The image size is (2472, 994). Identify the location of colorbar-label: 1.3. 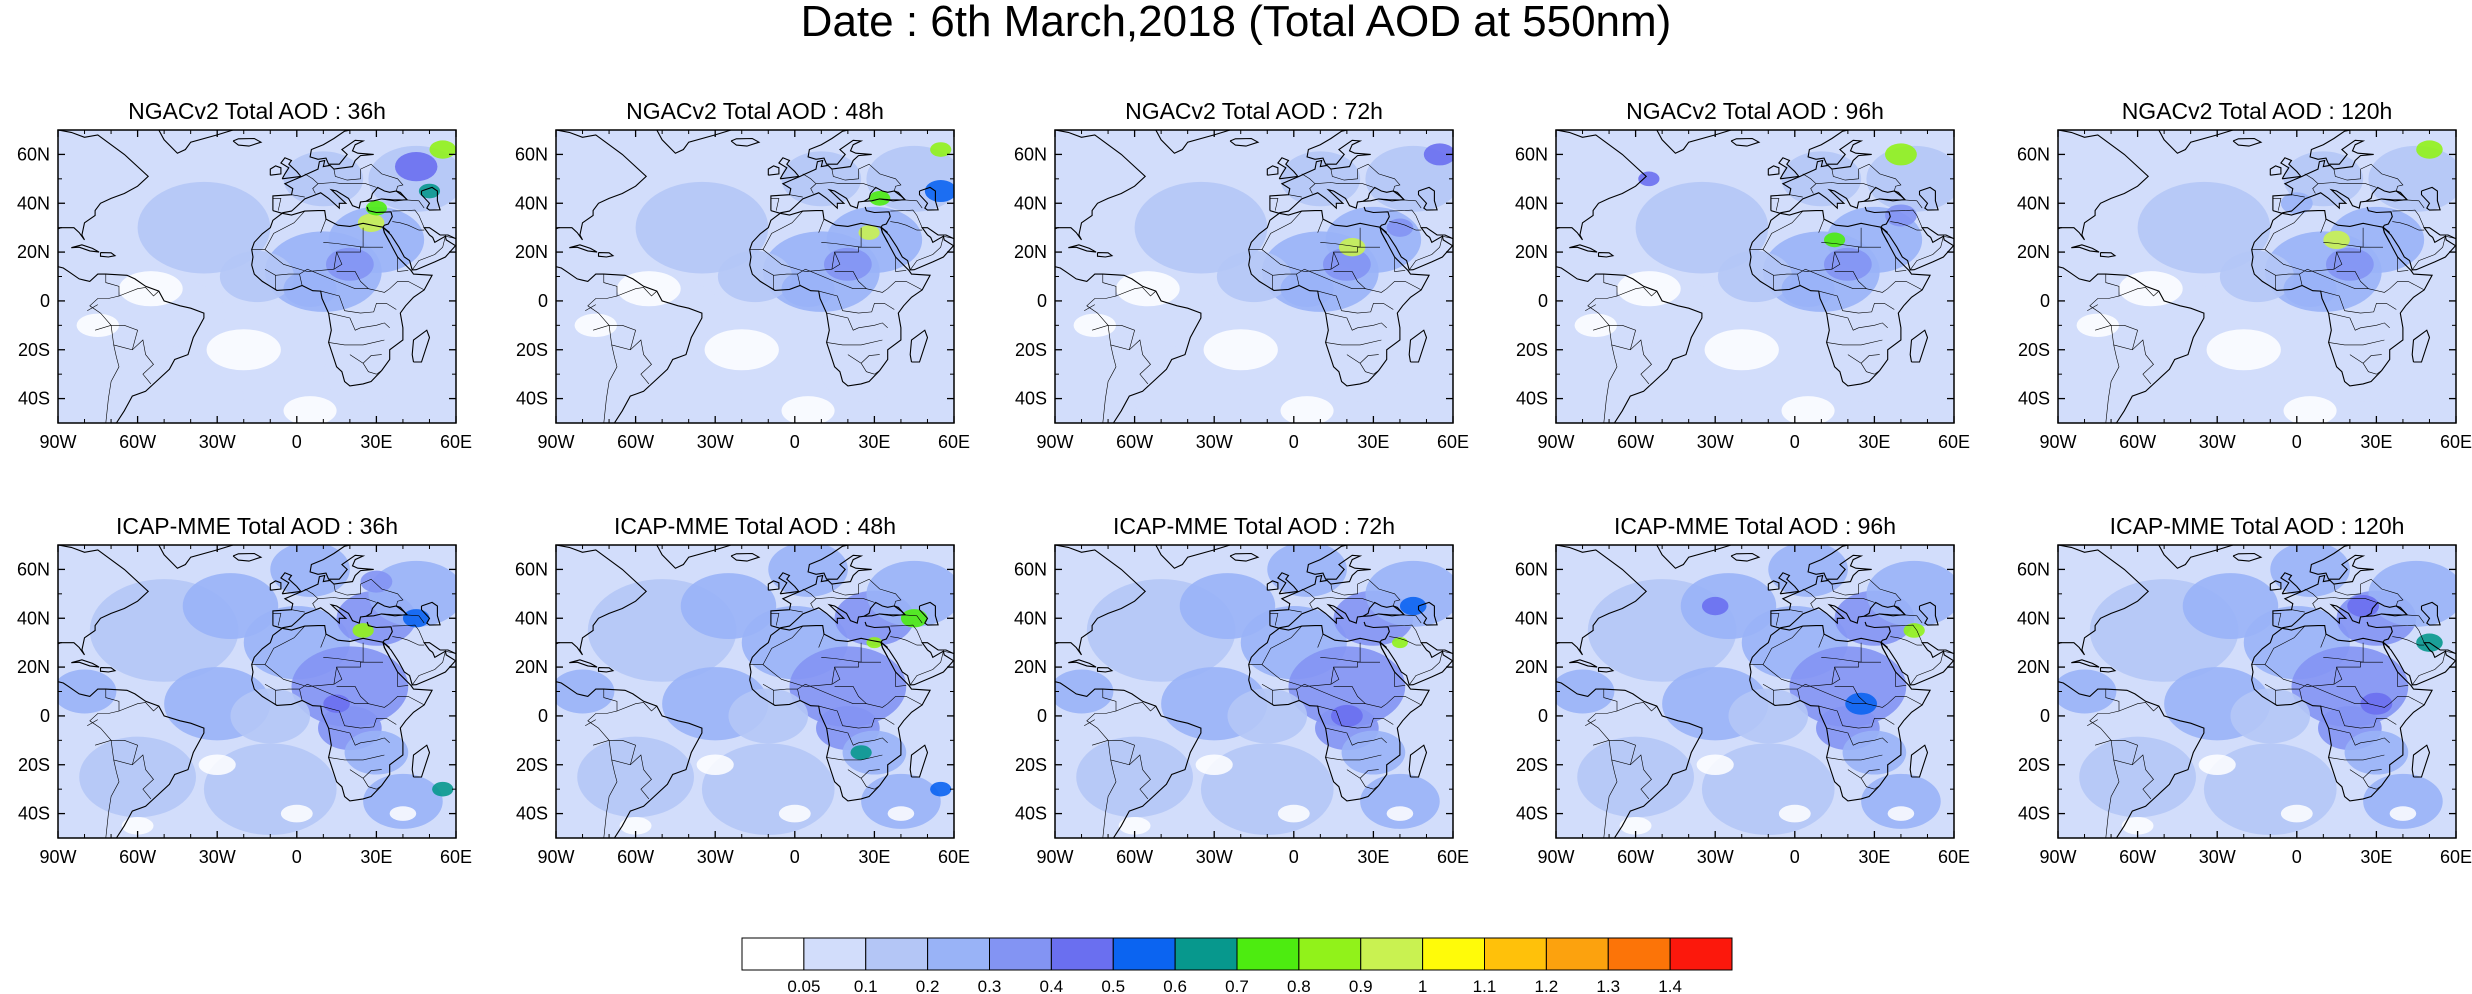
(1608, 985).